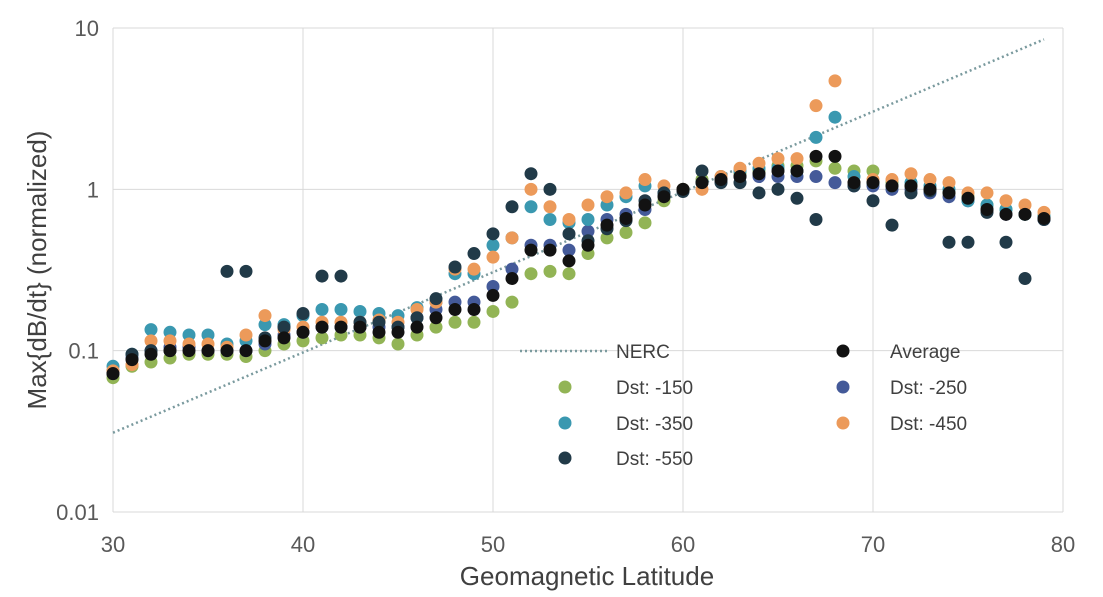 The image size is (1103, 597). I want to click on legend-entry: Dst: -450, so click(901, 424).